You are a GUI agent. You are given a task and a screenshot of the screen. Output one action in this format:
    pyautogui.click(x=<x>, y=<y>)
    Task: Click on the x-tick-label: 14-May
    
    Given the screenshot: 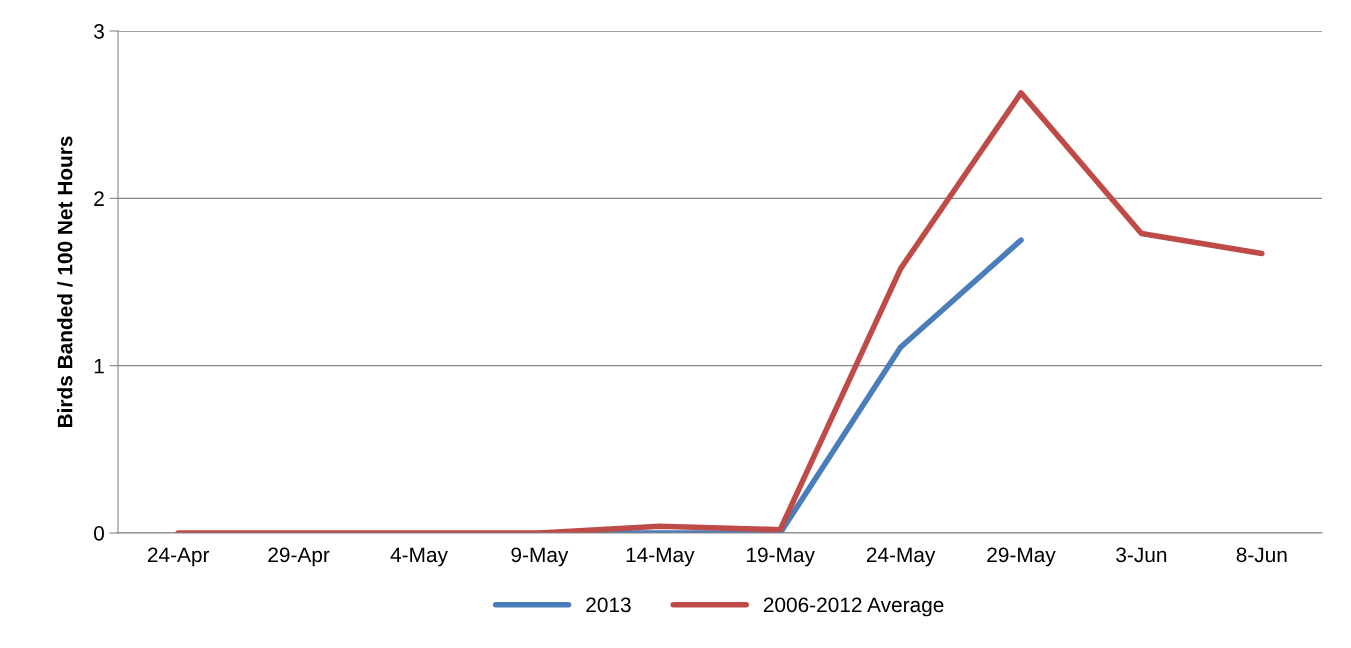 What is the action you would take?
    pyautogui.click(x=660, y=557)
    